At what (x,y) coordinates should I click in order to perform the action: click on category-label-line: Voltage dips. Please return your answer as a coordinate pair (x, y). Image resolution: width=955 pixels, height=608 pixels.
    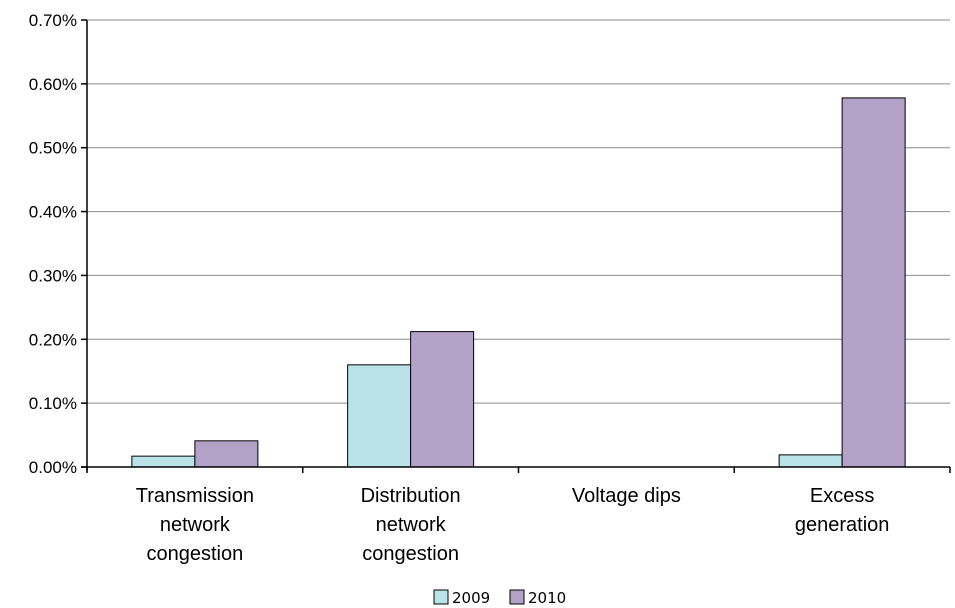
    Looking at the image, I should click on (626, 496).